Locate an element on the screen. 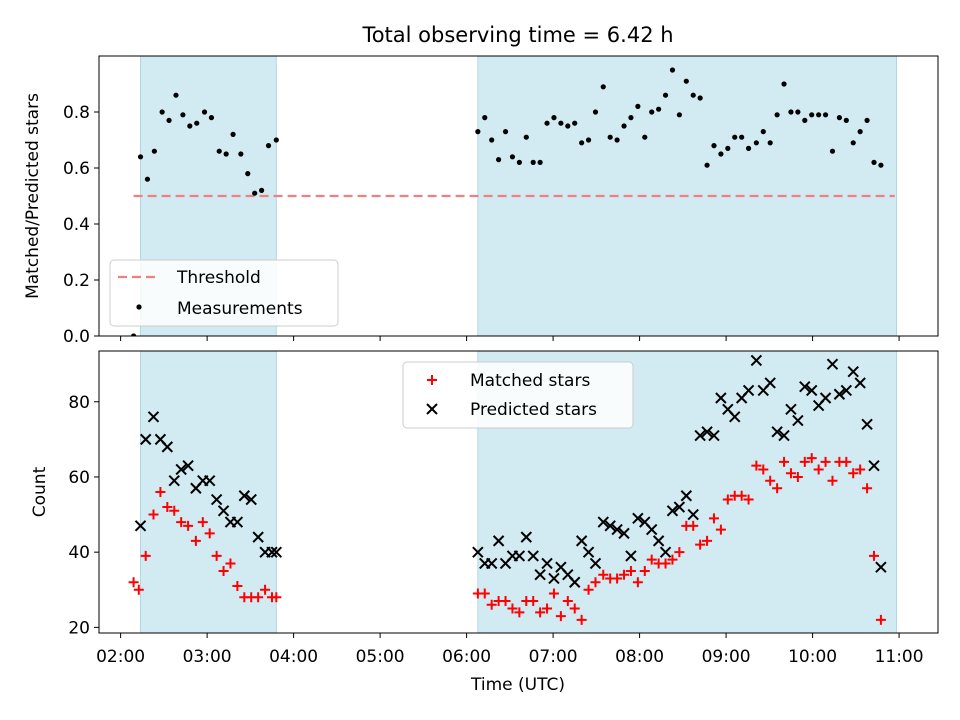 This screenshot has width=960, height=720. y-tick-label: 0.0 is located at coordinates (76, 337).